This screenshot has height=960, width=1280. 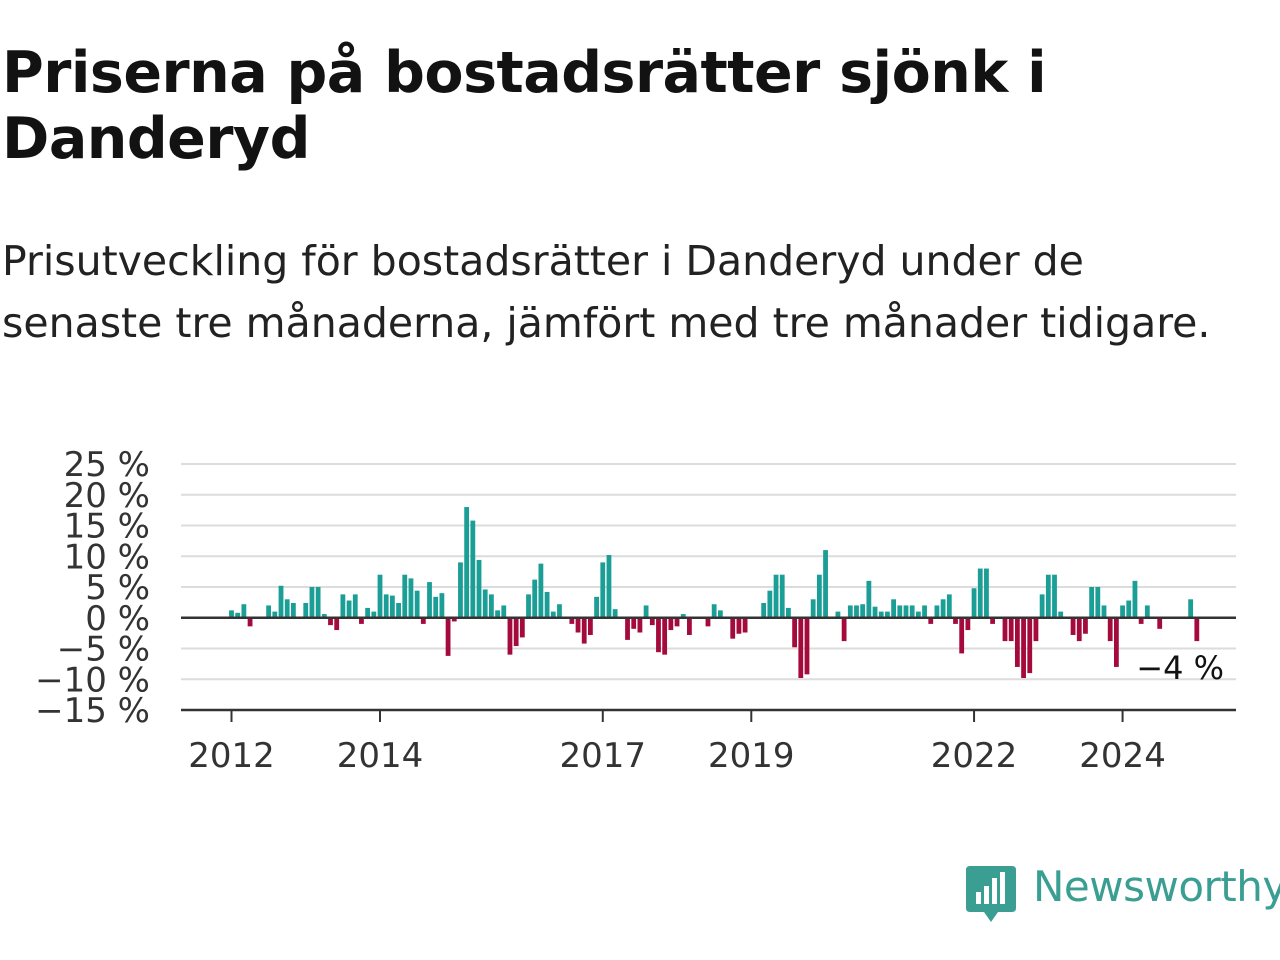 What do you see at coordinates (603, 756) in the screenshot?
I see `x-tick-label: 2017` at bounding box center [603, 756].